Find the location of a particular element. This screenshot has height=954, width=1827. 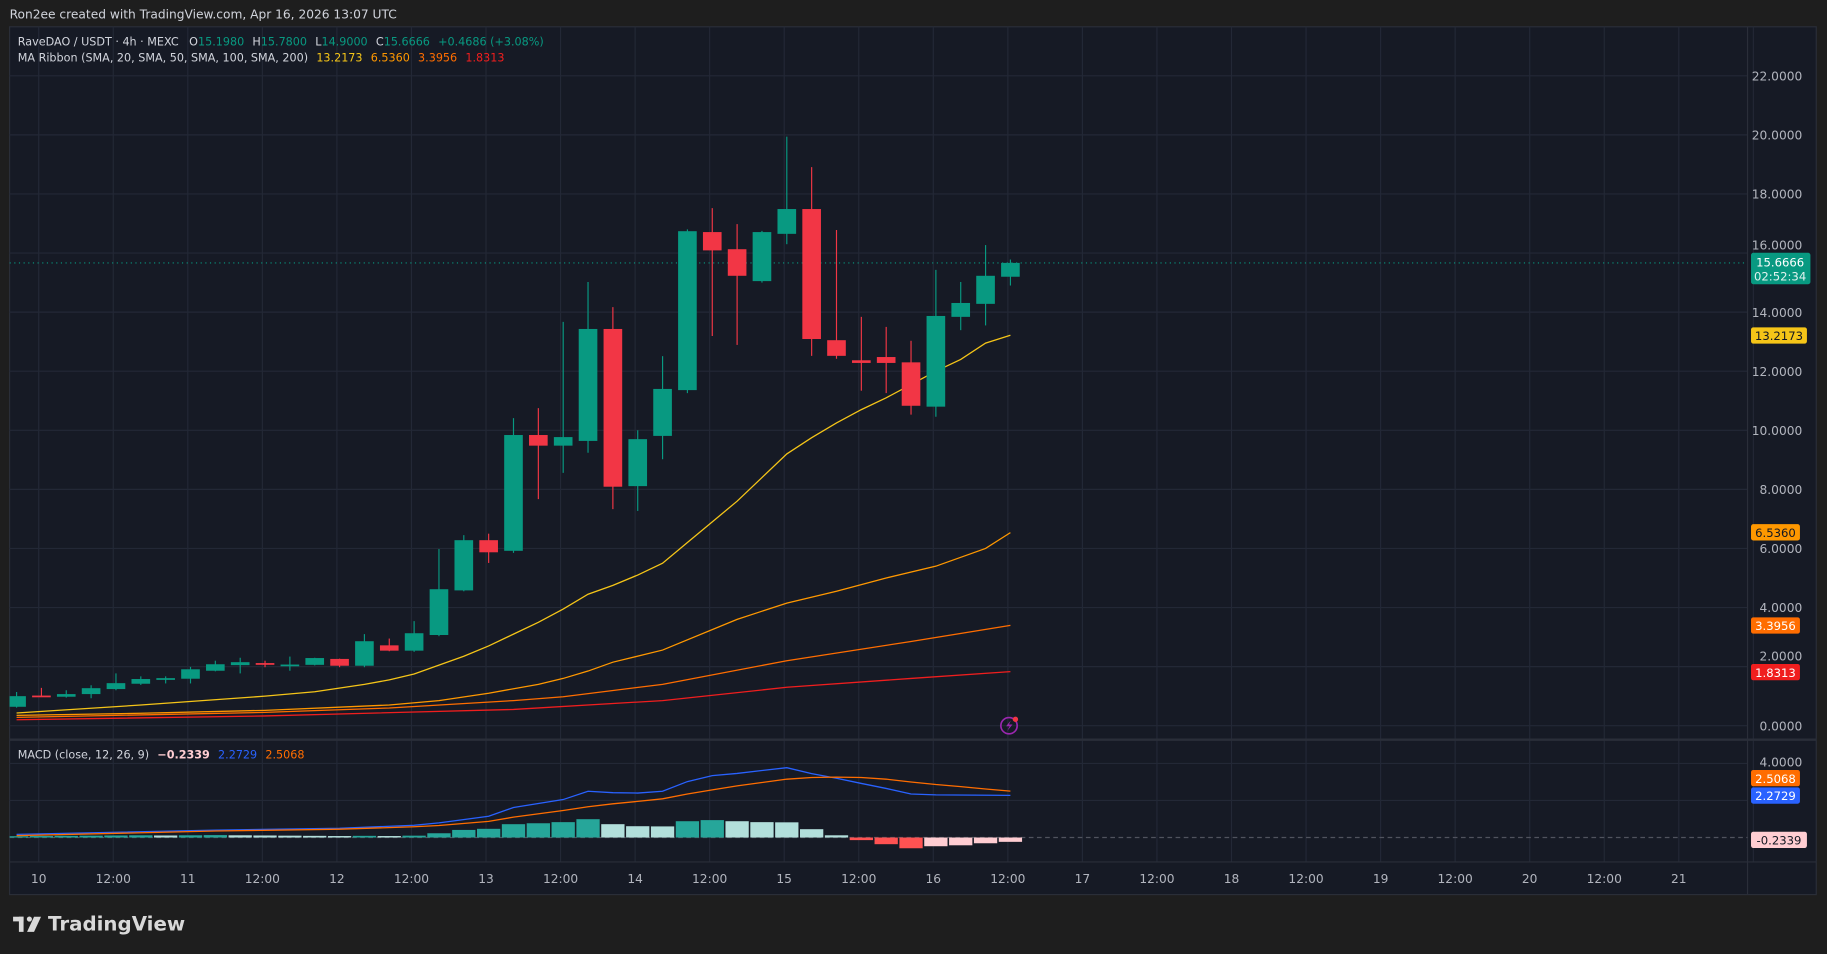

time-tick-label: 19 is located at coordinates (1381, 879).